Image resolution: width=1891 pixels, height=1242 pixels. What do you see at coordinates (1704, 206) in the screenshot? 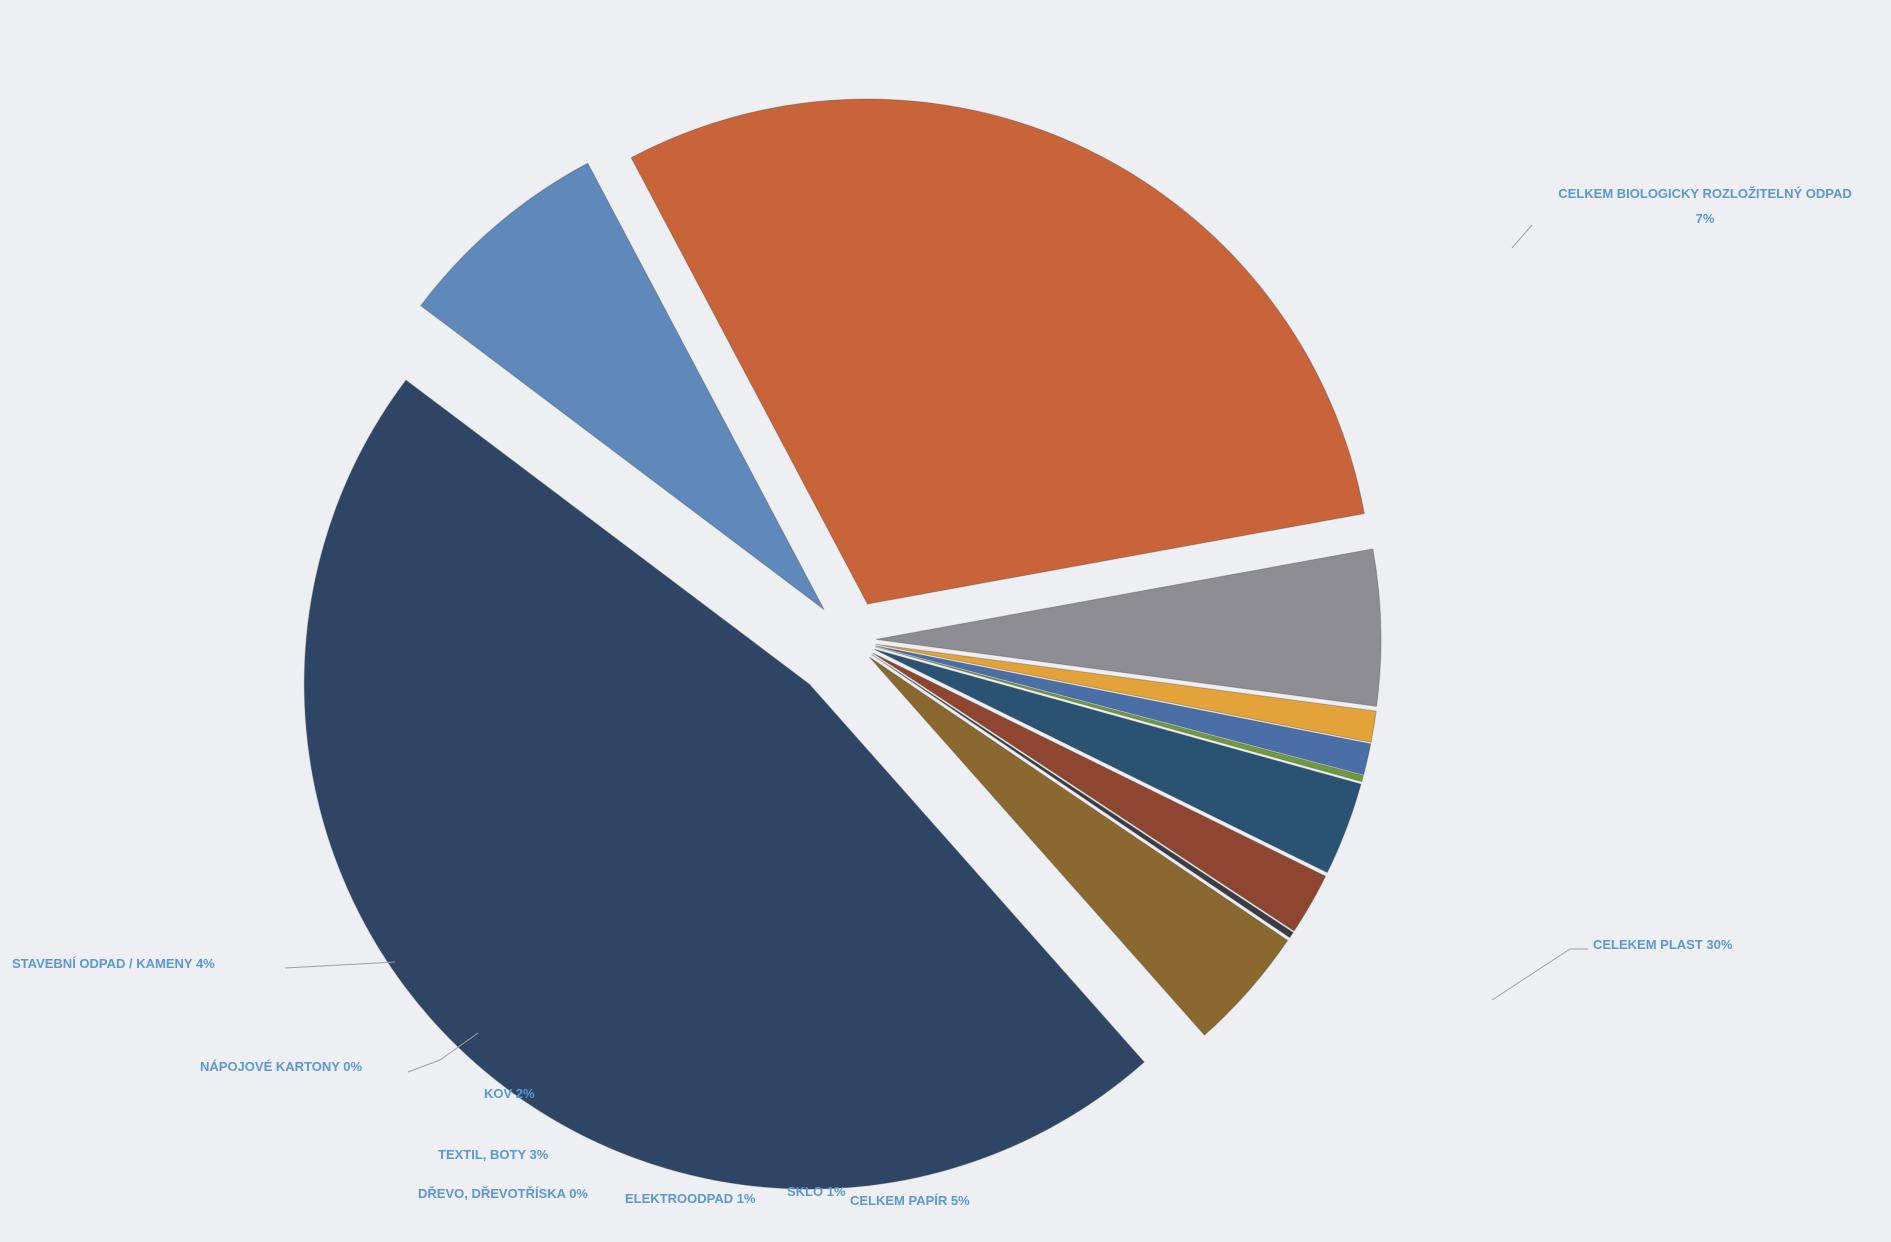
I see `data-label: CELKEM BIOLOGICKY ROZLOŽITELNÝ ODPAD 7%` at bounding box center [1704, 206].